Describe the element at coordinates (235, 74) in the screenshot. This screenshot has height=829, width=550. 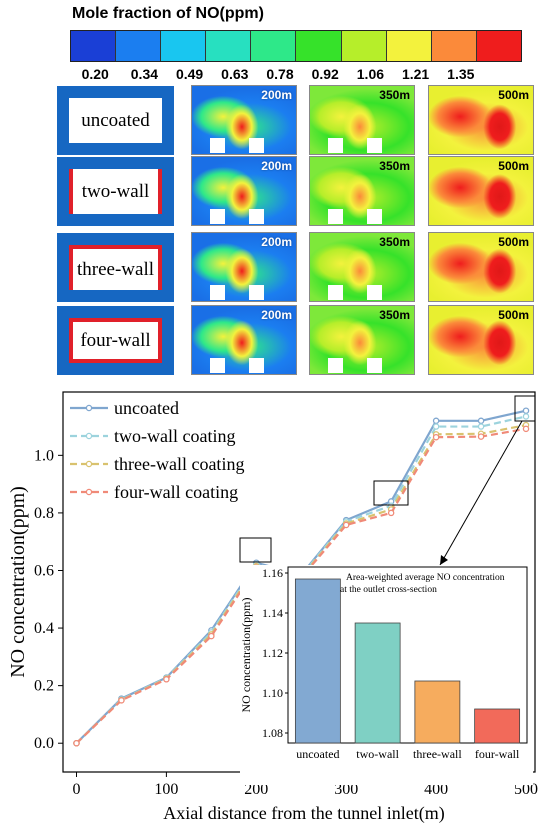
I see `colorbar-tick-label: 0.63` at that location.